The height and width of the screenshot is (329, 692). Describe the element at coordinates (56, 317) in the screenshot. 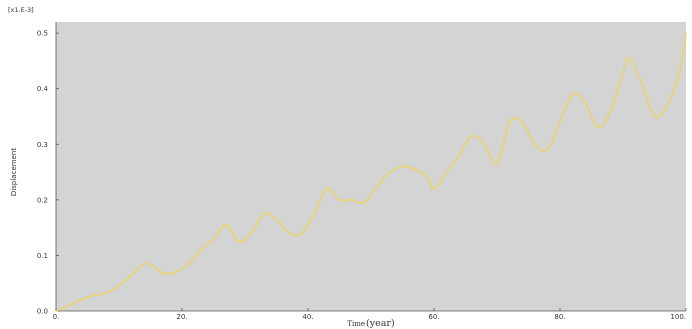

I see `x-tick-label: 0.` at that location.